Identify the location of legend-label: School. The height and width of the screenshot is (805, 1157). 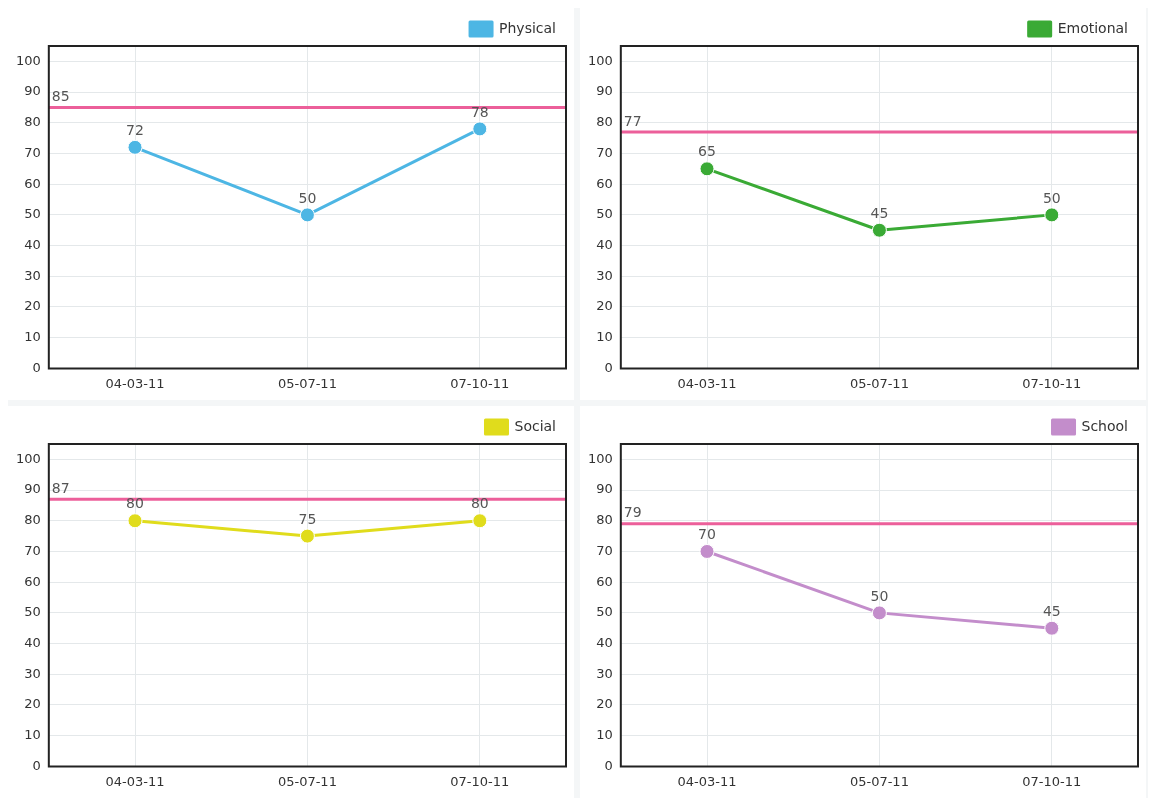
(1105, 425).